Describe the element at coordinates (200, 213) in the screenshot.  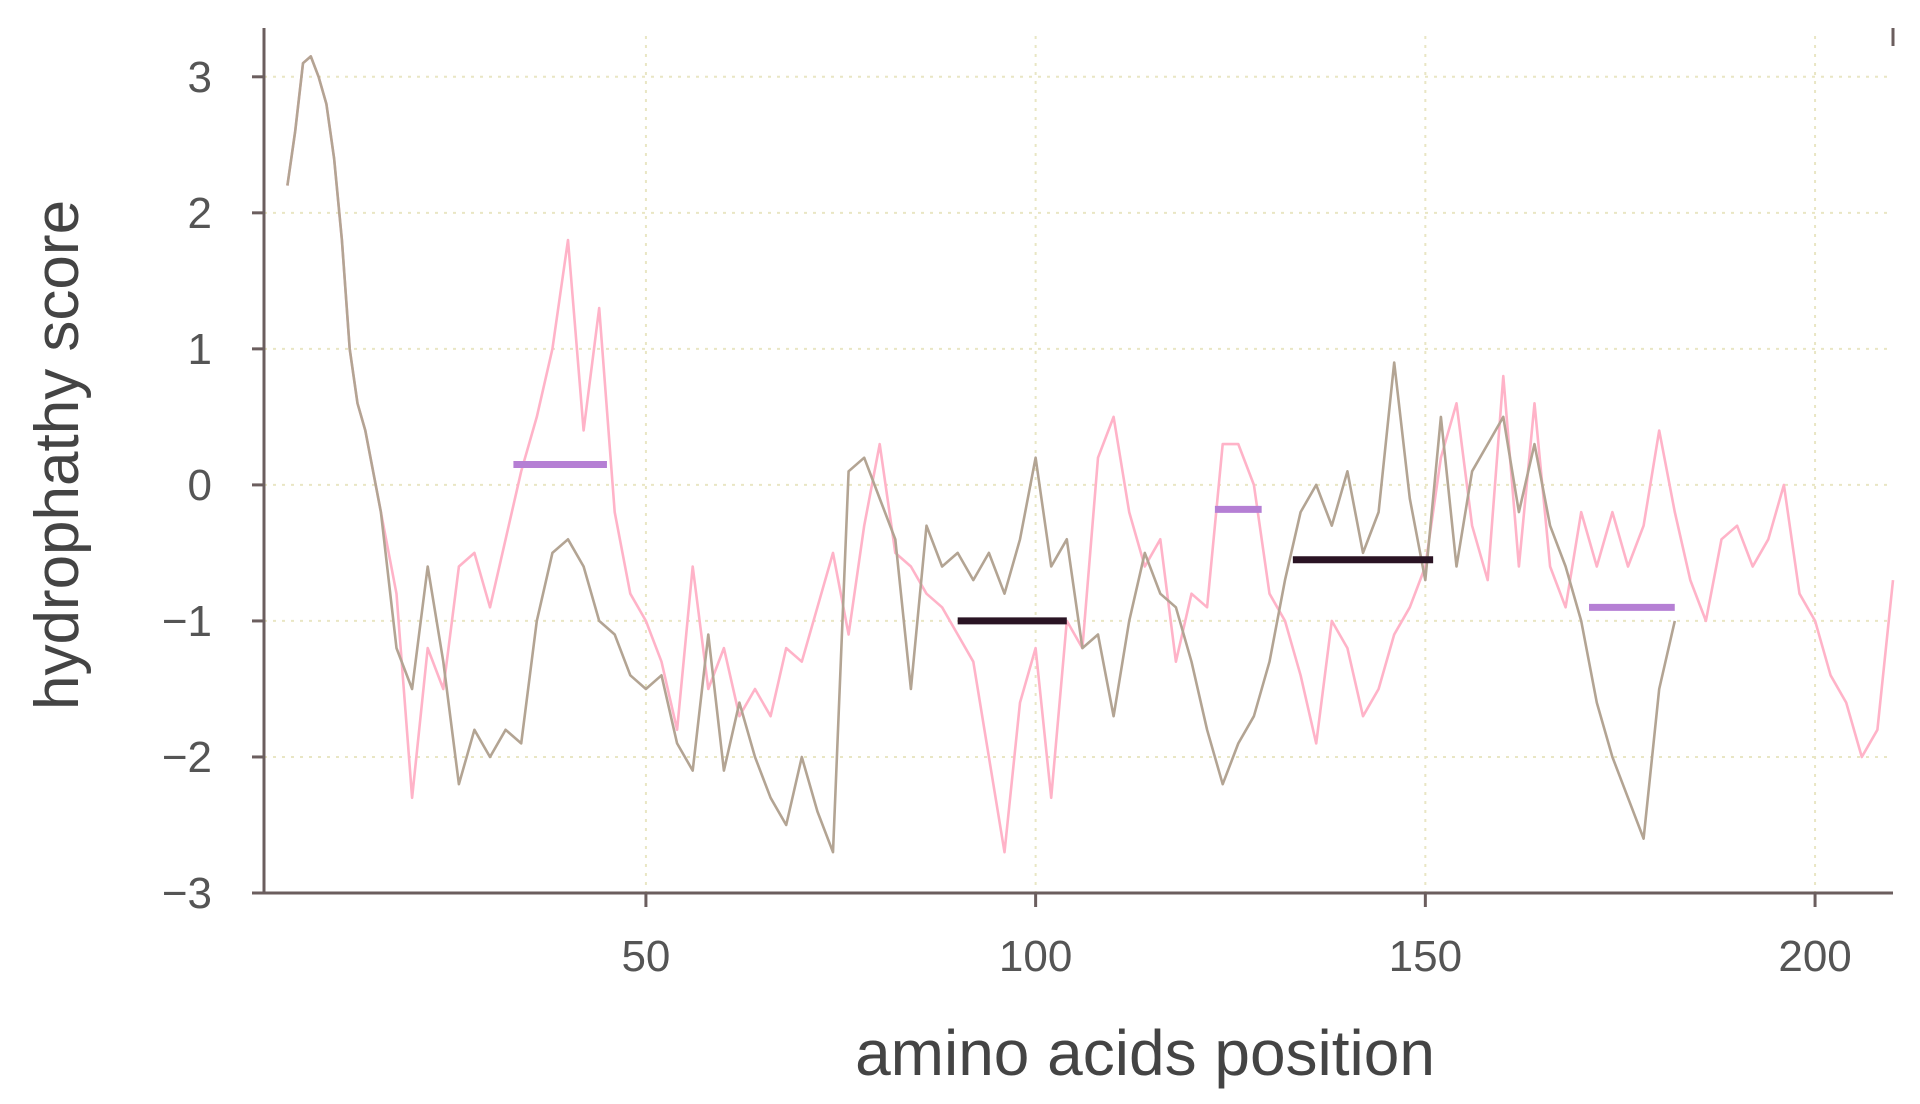
I see `y-tick-label: 2` at that location.